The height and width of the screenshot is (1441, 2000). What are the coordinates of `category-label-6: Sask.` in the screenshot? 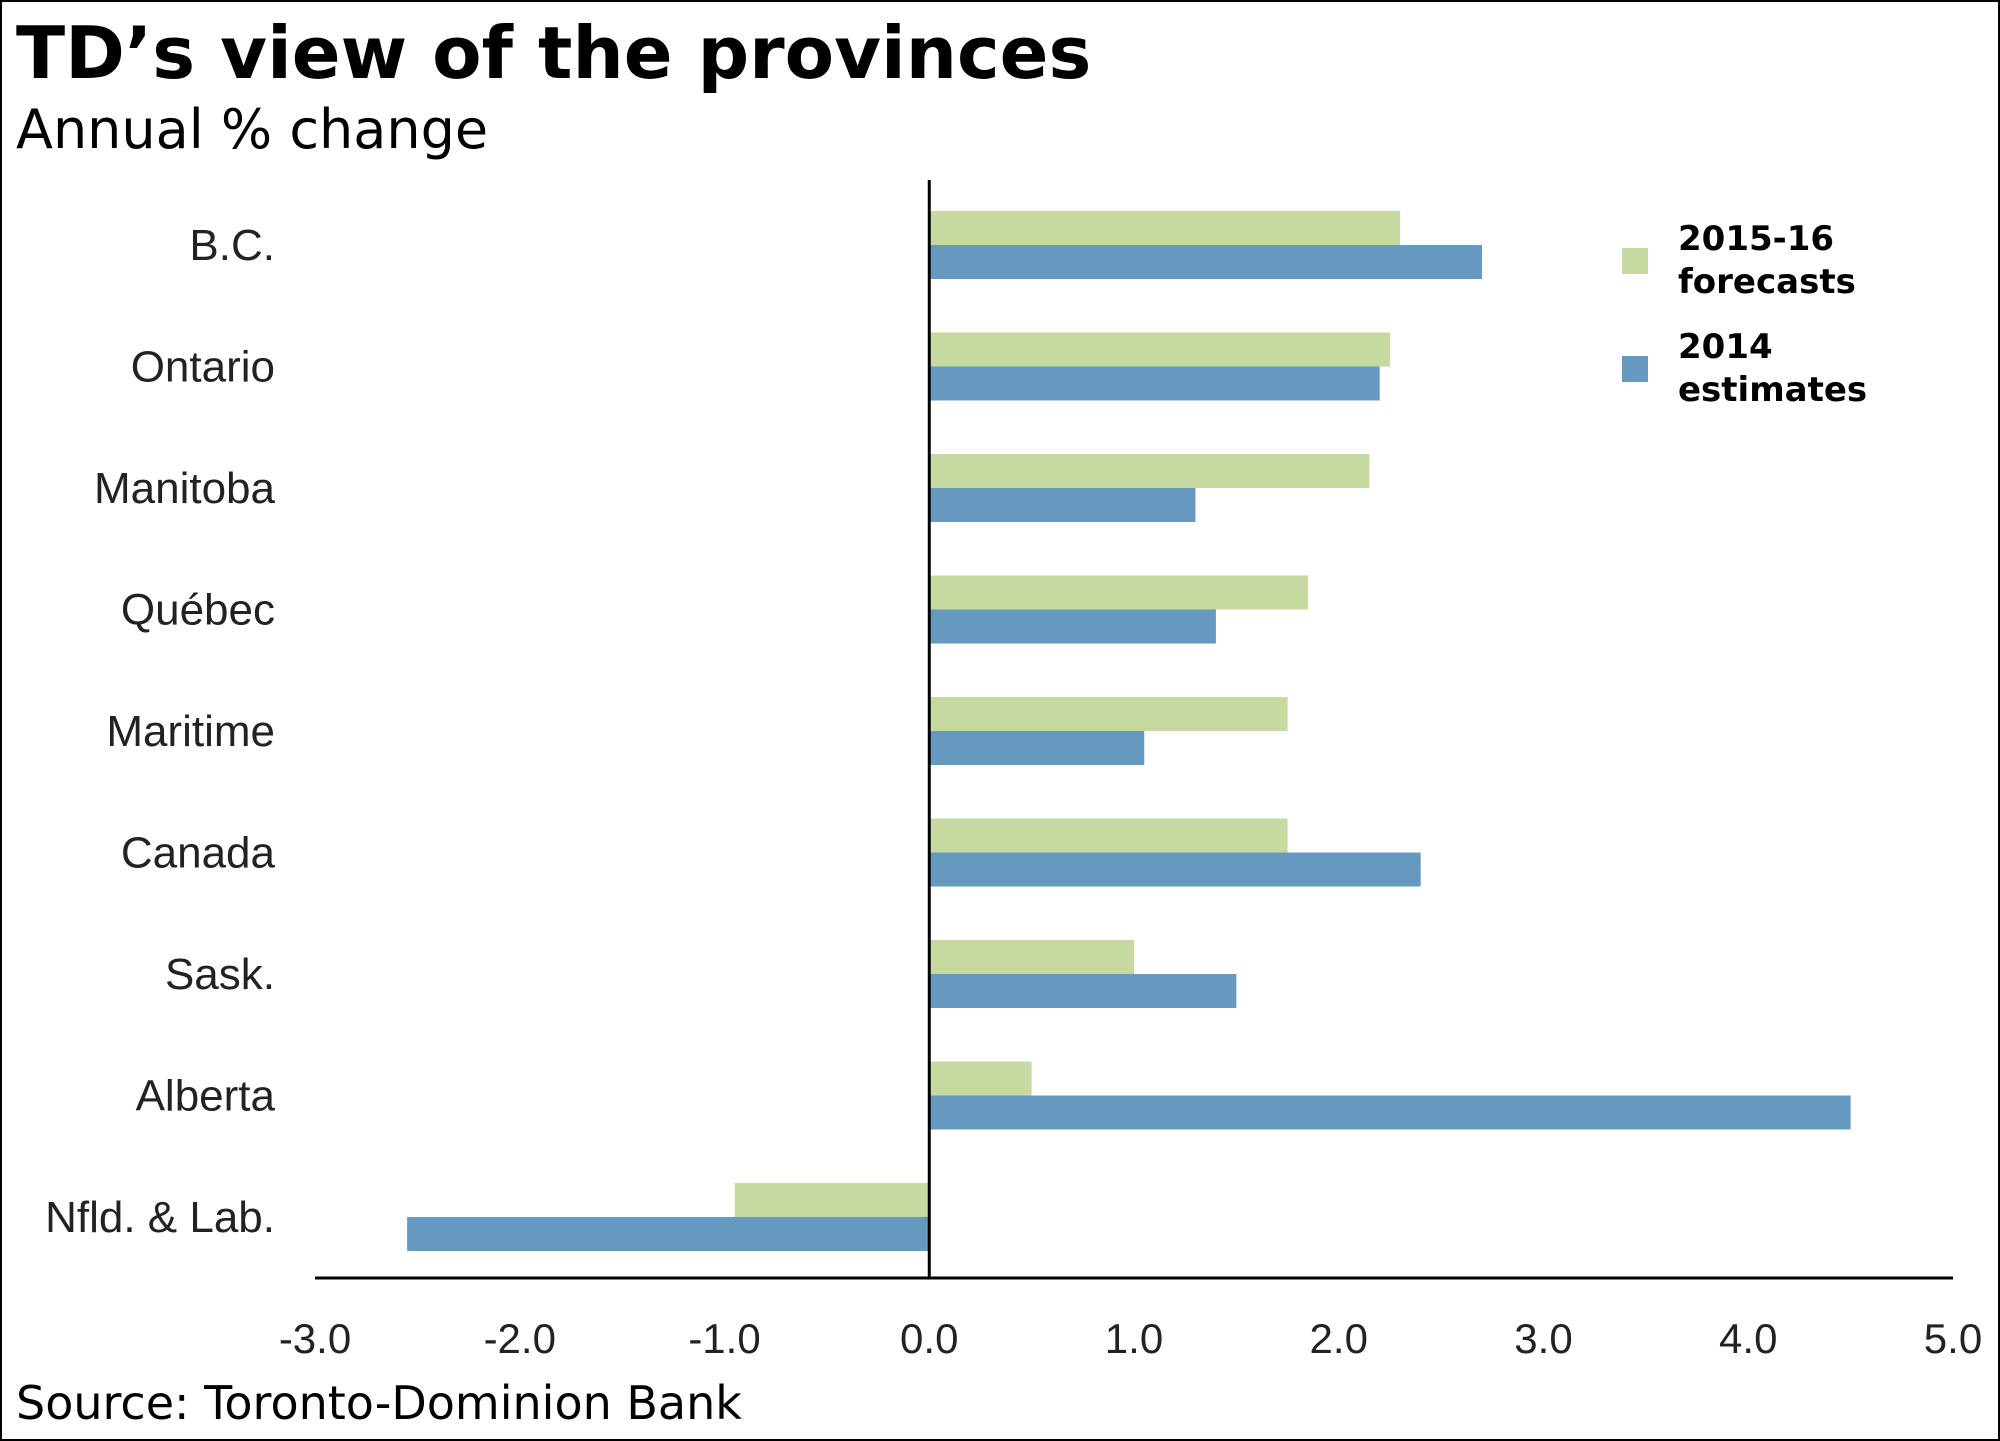 It's located at (220, 974).